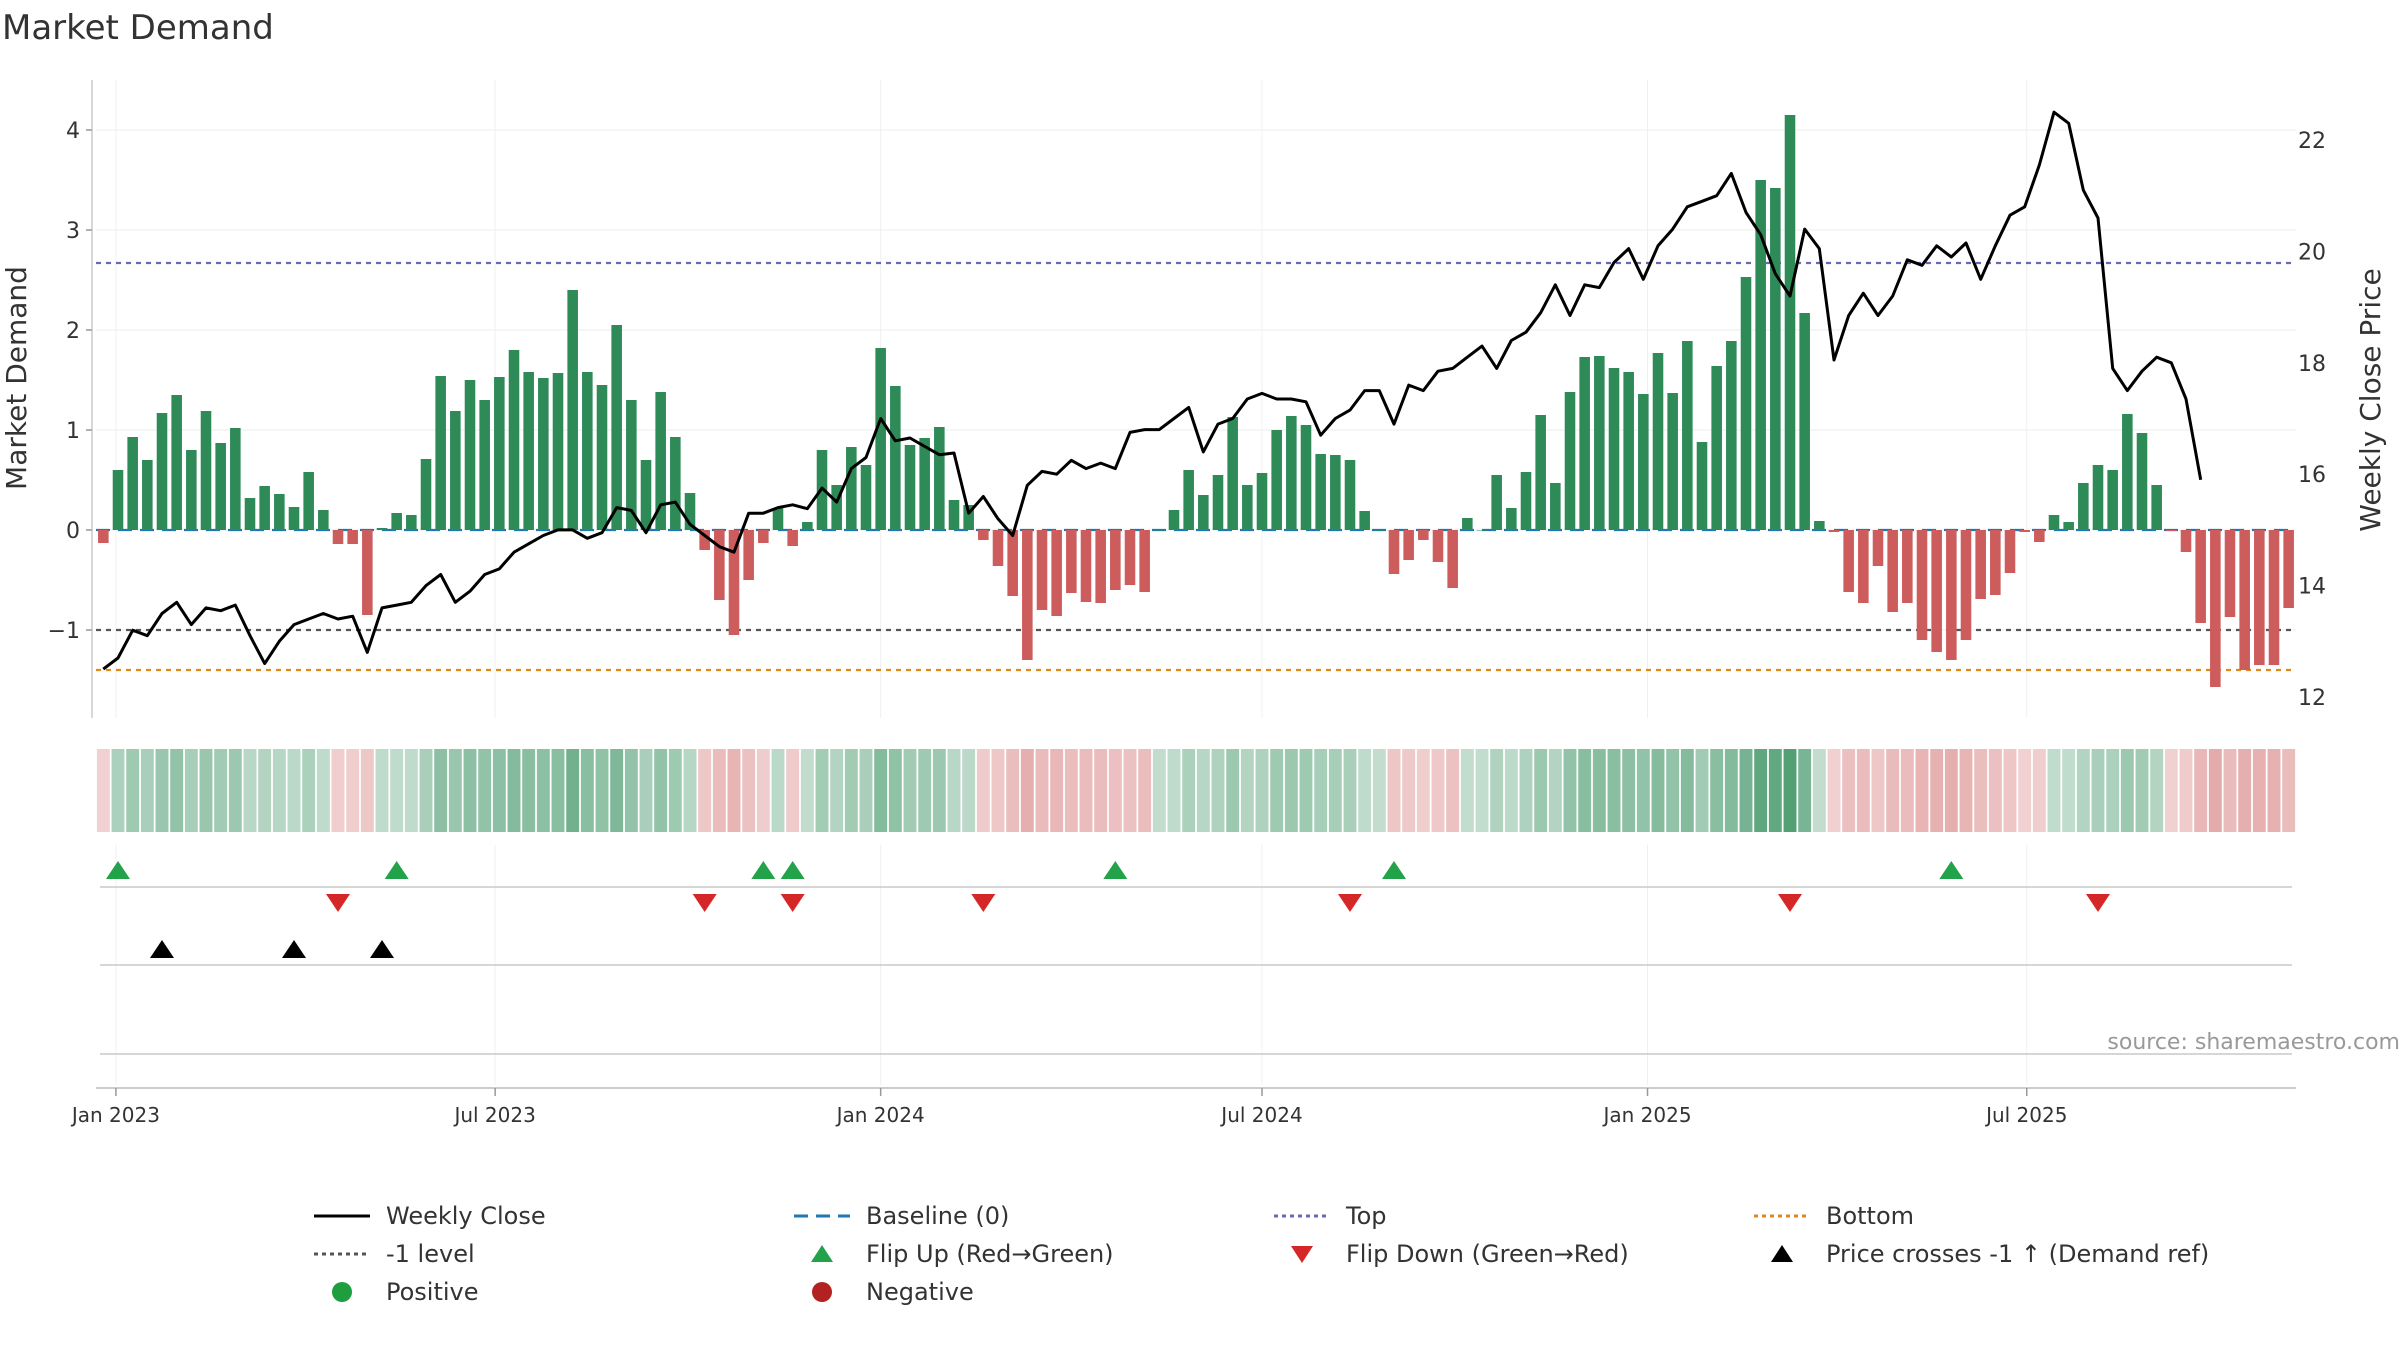 Image resolution: width=2400 pixels, height=1350 pixels. Describe the element at coordinates (1790, 903) in the screenshot. I see `flip-down-marker` at that location.